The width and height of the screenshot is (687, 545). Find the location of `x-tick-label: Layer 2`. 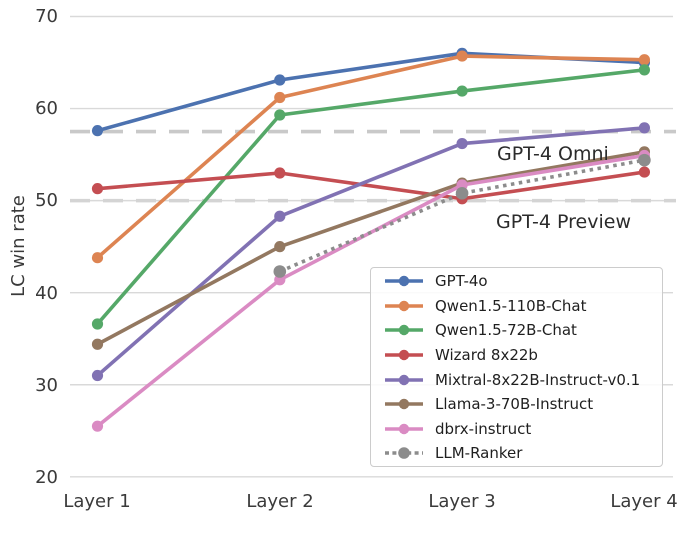

x-tick-label: Layer 2 is located at coordinates (280, 501).